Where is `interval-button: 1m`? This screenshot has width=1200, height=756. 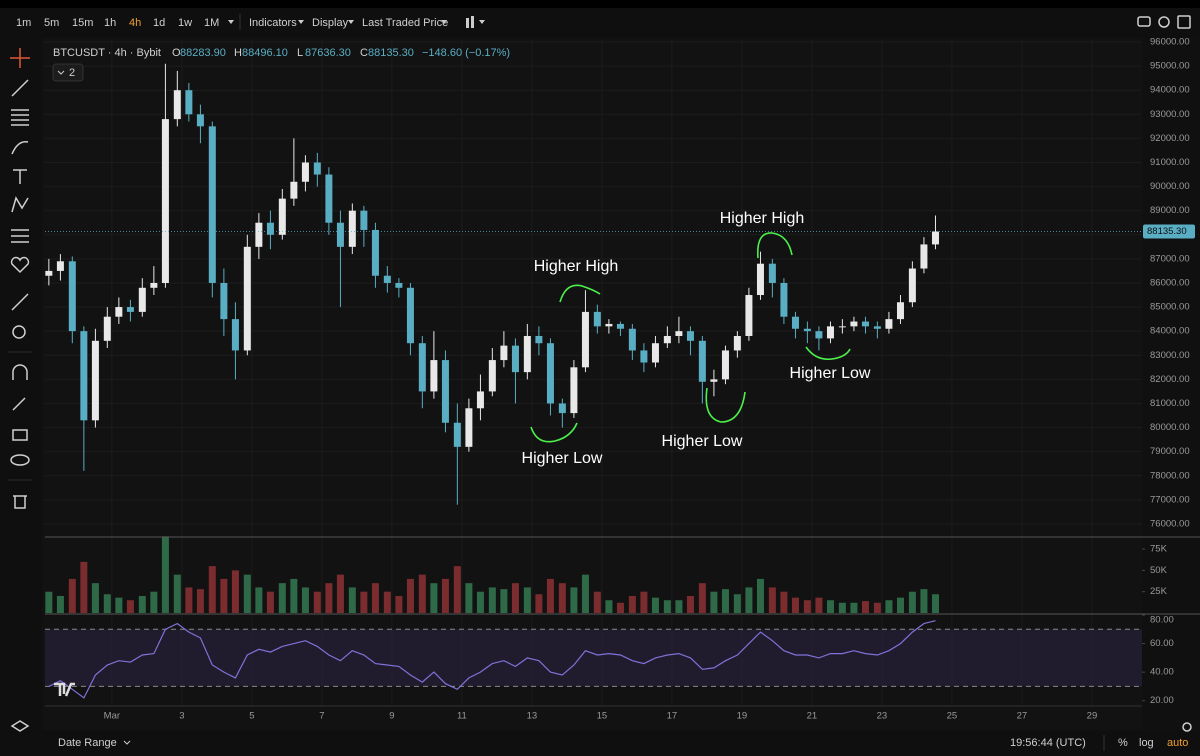 interval-button: 1m is located at coordinates (23, 23).